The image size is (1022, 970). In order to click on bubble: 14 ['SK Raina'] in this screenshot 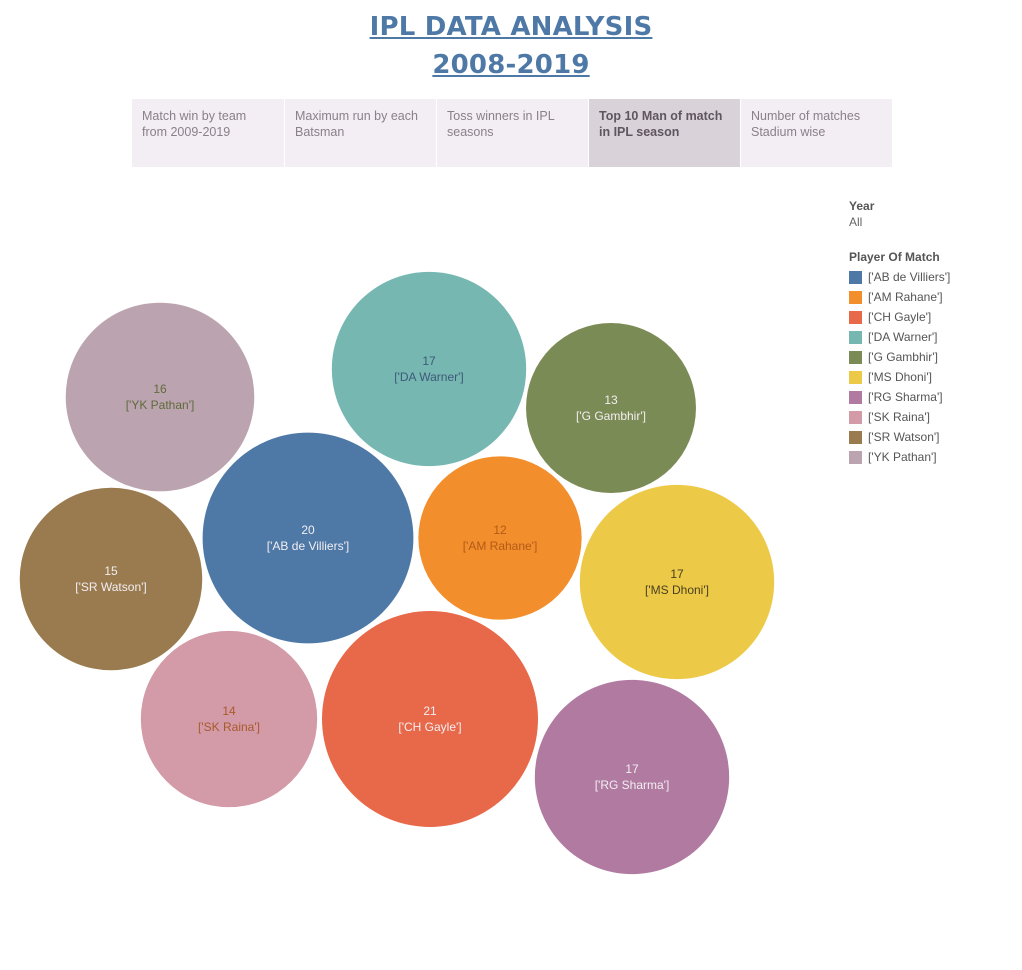, I will do `click(229, 719)`.